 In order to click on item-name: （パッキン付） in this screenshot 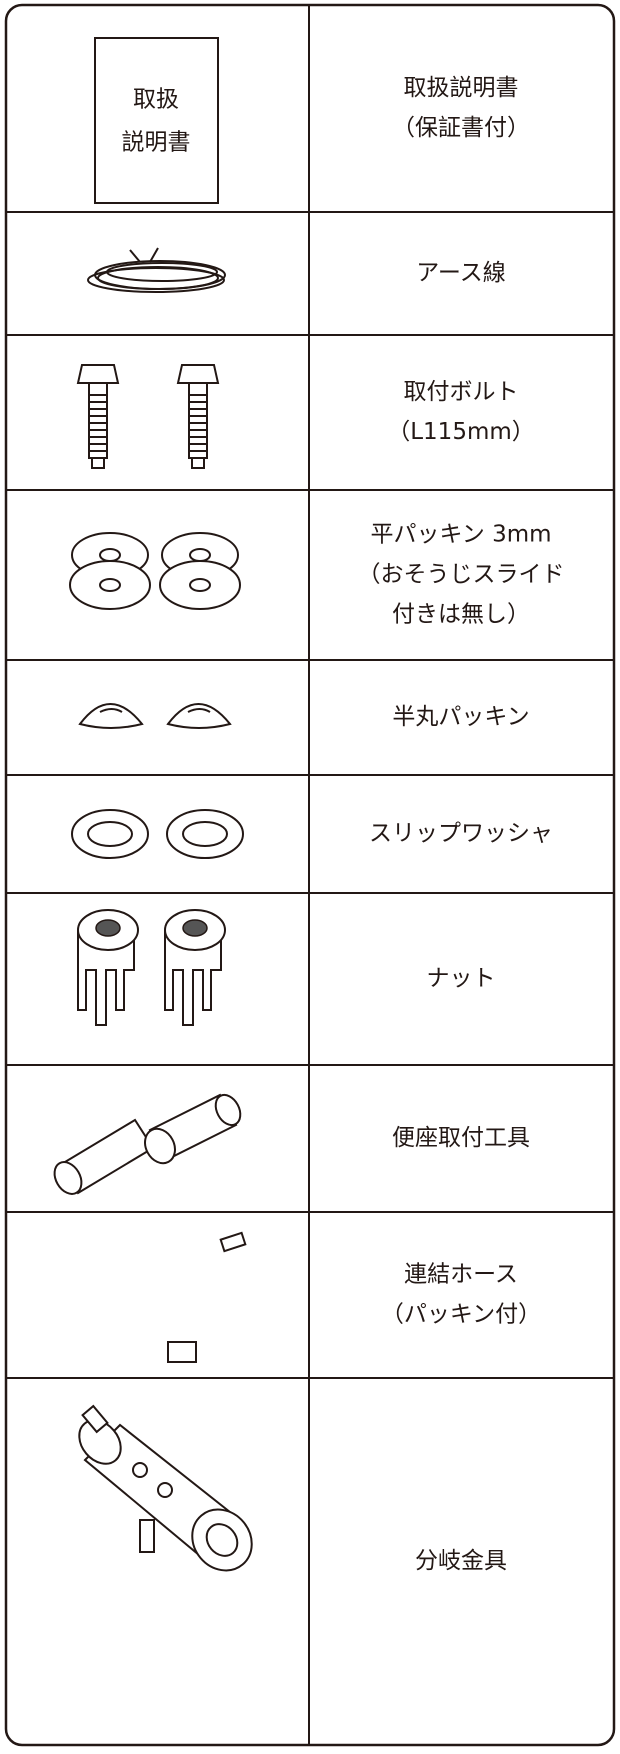, I will do `click(461, 1315)`.